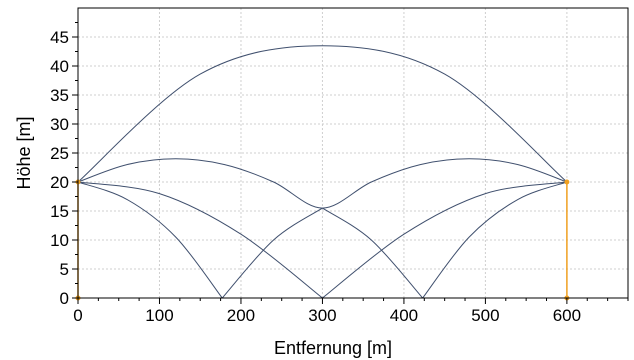 The width and height of the screenshot is (634, 360). I want to click on x-tick-label: 100, so click(159, 315).